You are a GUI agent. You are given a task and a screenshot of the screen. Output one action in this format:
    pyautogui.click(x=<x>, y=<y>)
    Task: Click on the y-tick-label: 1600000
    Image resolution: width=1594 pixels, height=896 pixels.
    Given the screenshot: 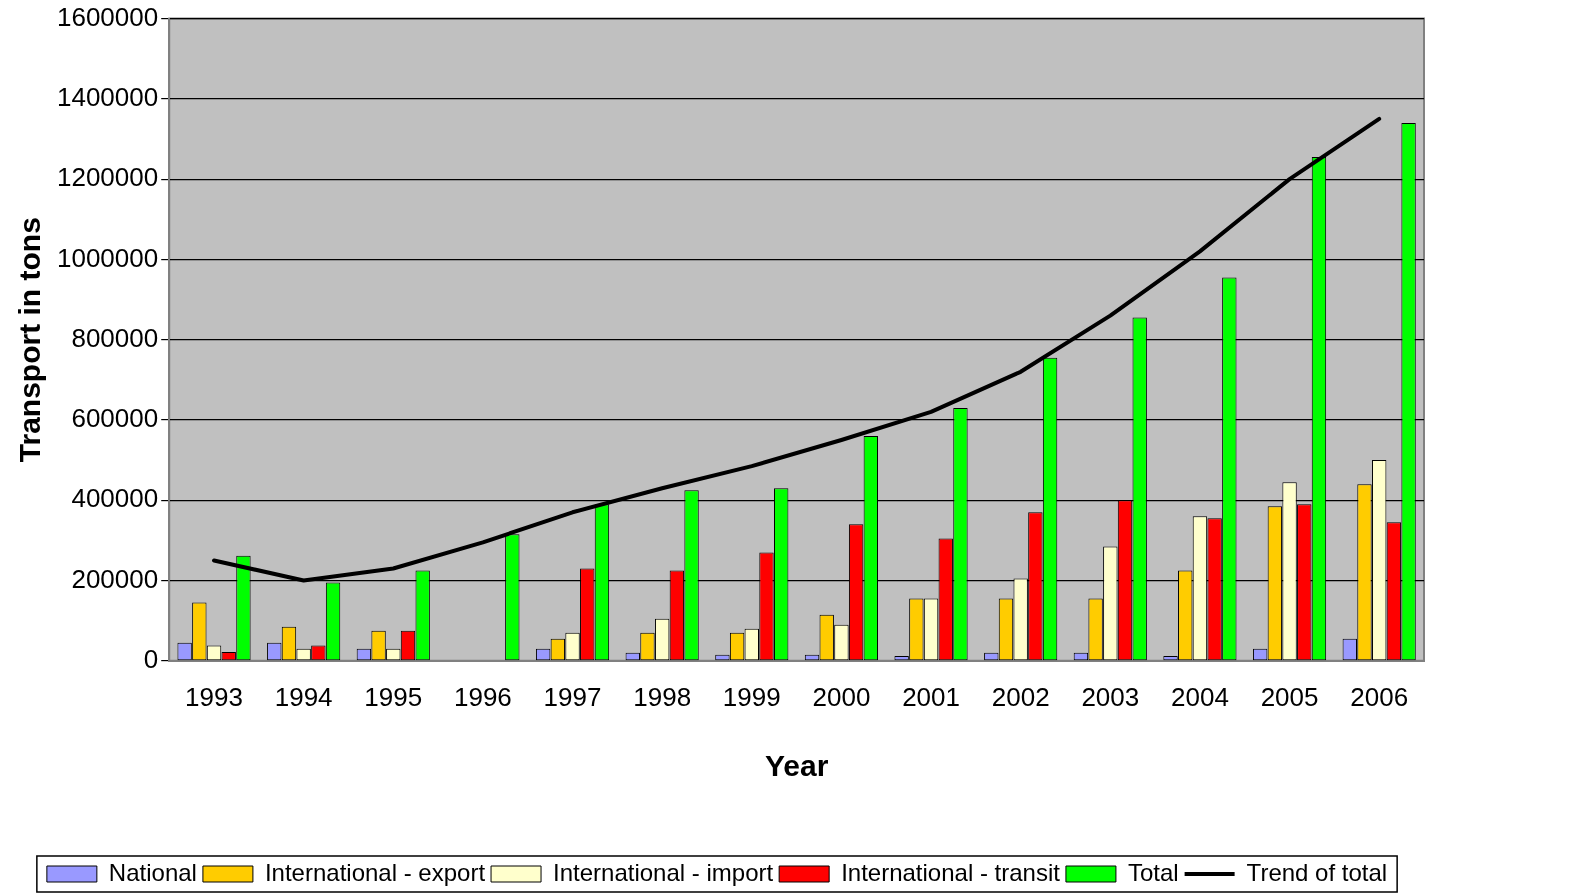 What is the action you would take?
    pyautogui.click(x=107, y=16)
    